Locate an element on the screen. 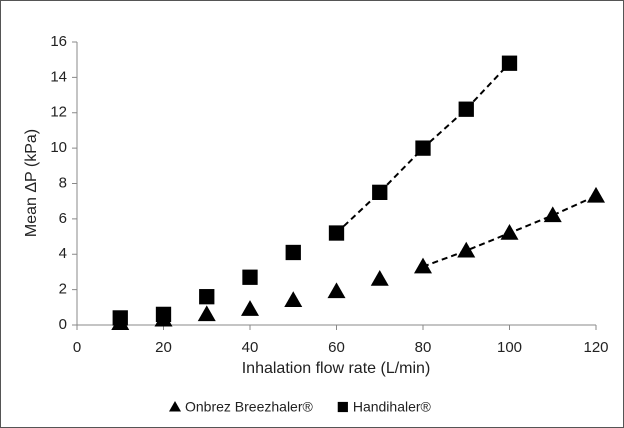 This screenshot has height=428, width=624. y-tick-label: 6 is located at coordinates (63, 218).